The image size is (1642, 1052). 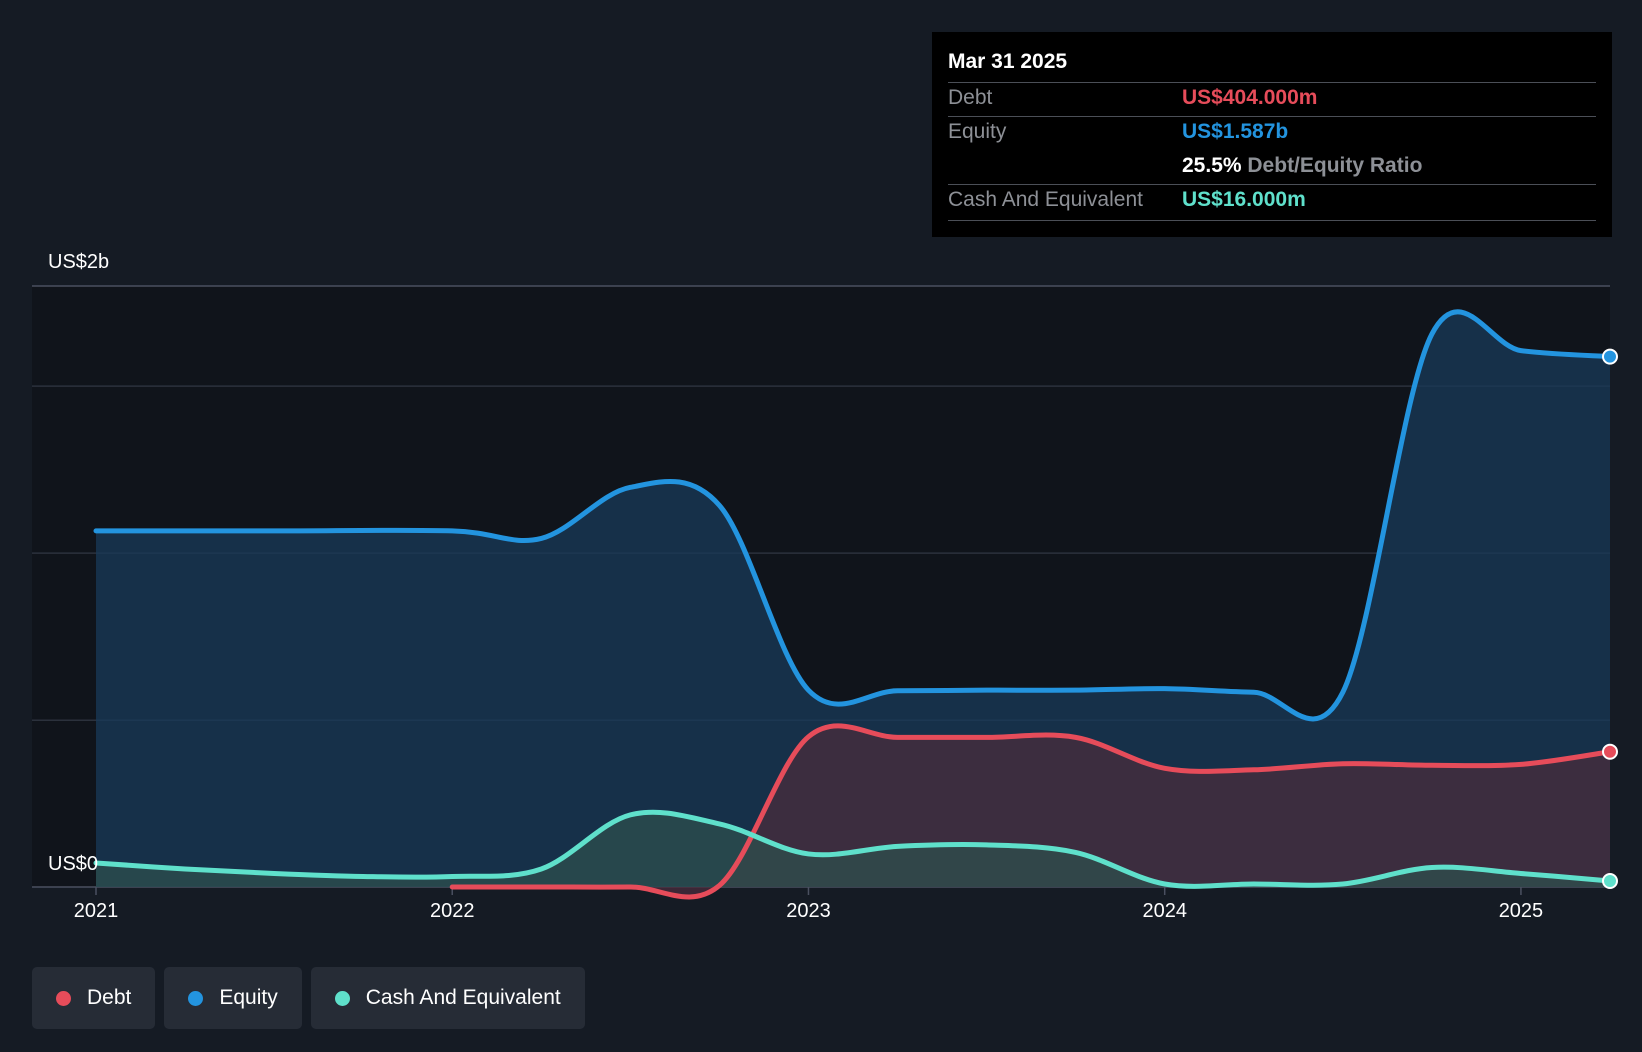 I want to click on tooltip-cash-label: Cash And Equivalent, so click(x=1045, y=199).